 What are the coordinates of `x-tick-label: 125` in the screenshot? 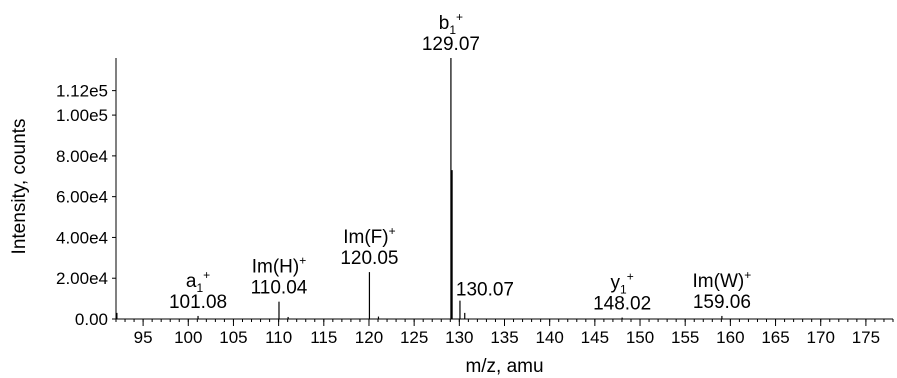 It's located at (414, 337).